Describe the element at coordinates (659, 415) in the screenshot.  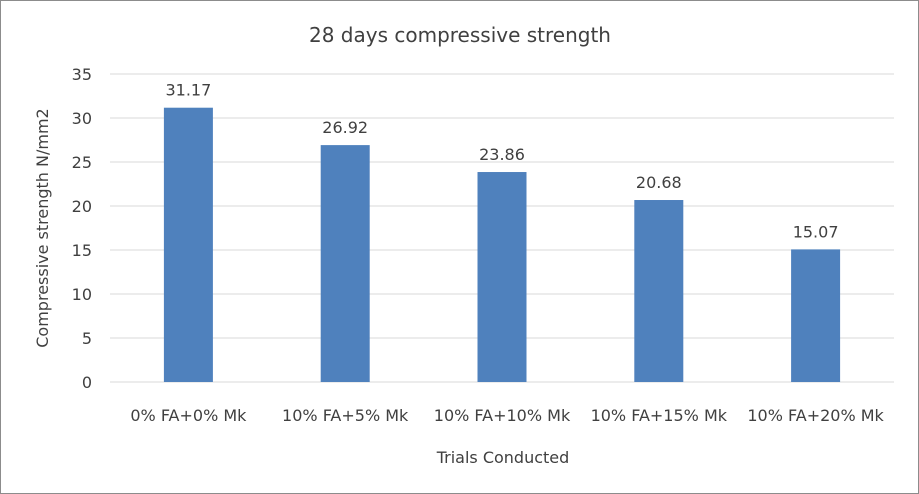
I see `x-tick-label: 10% FA+15% Mk` at that location.